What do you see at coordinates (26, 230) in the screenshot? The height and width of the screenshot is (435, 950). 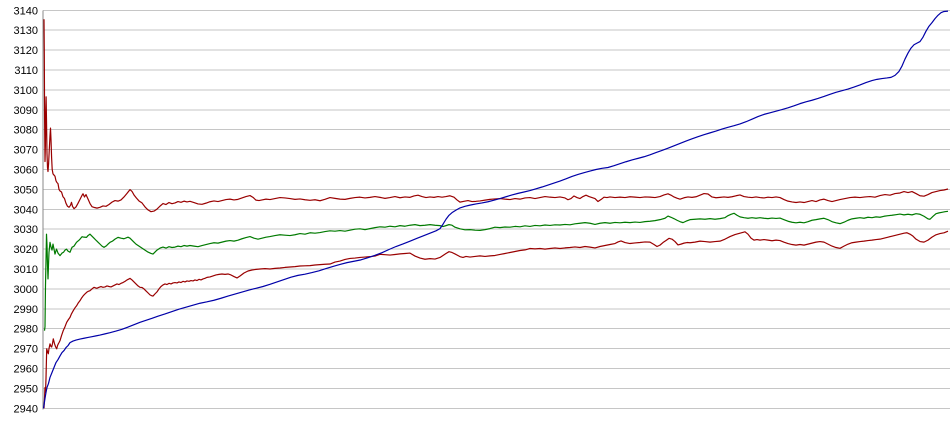 I see `y-tick-label: 3030` at bounding box center [26, 230].